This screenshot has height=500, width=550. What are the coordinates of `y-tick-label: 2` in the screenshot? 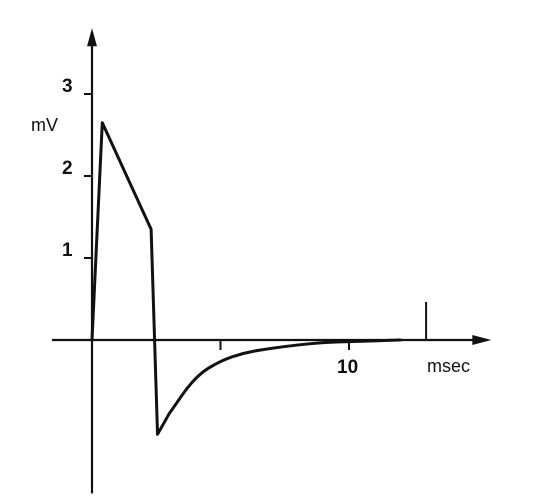 It's located at (67, 168).